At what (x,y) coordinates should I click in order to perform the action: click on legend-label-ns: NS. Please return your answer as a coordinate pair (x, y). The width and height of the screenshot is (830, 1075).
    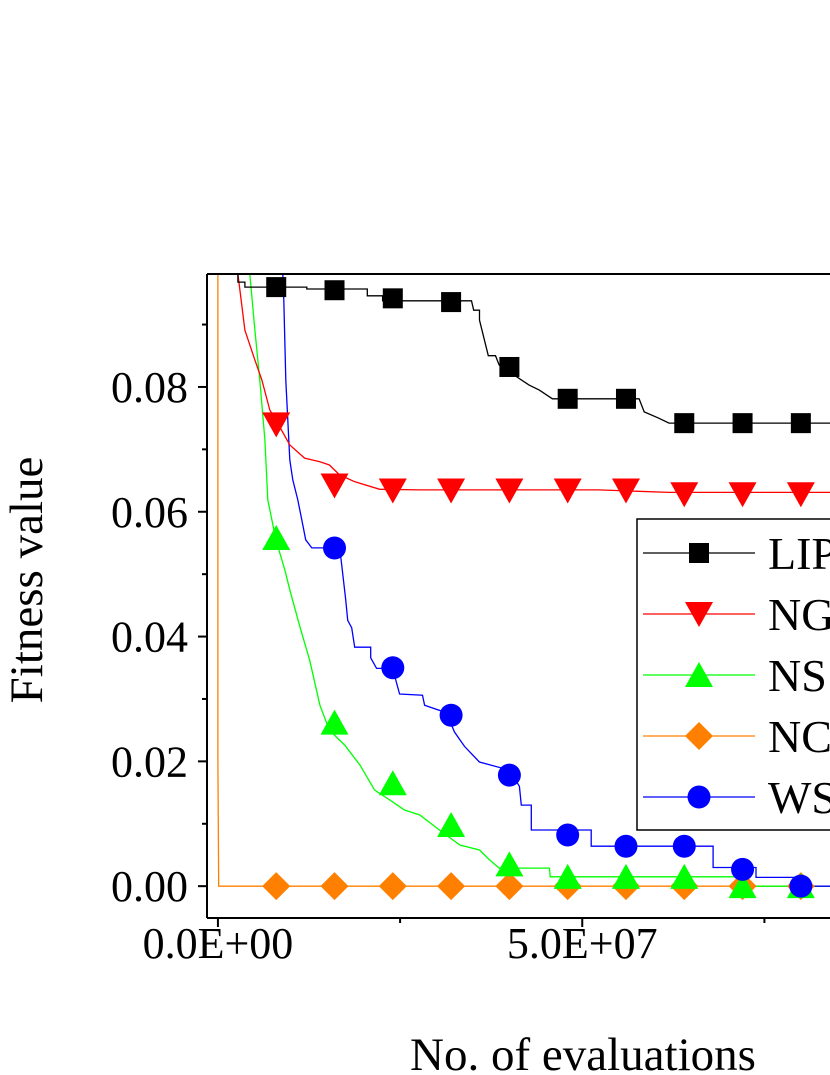
    Looking at the image, I should click on (797, 675).